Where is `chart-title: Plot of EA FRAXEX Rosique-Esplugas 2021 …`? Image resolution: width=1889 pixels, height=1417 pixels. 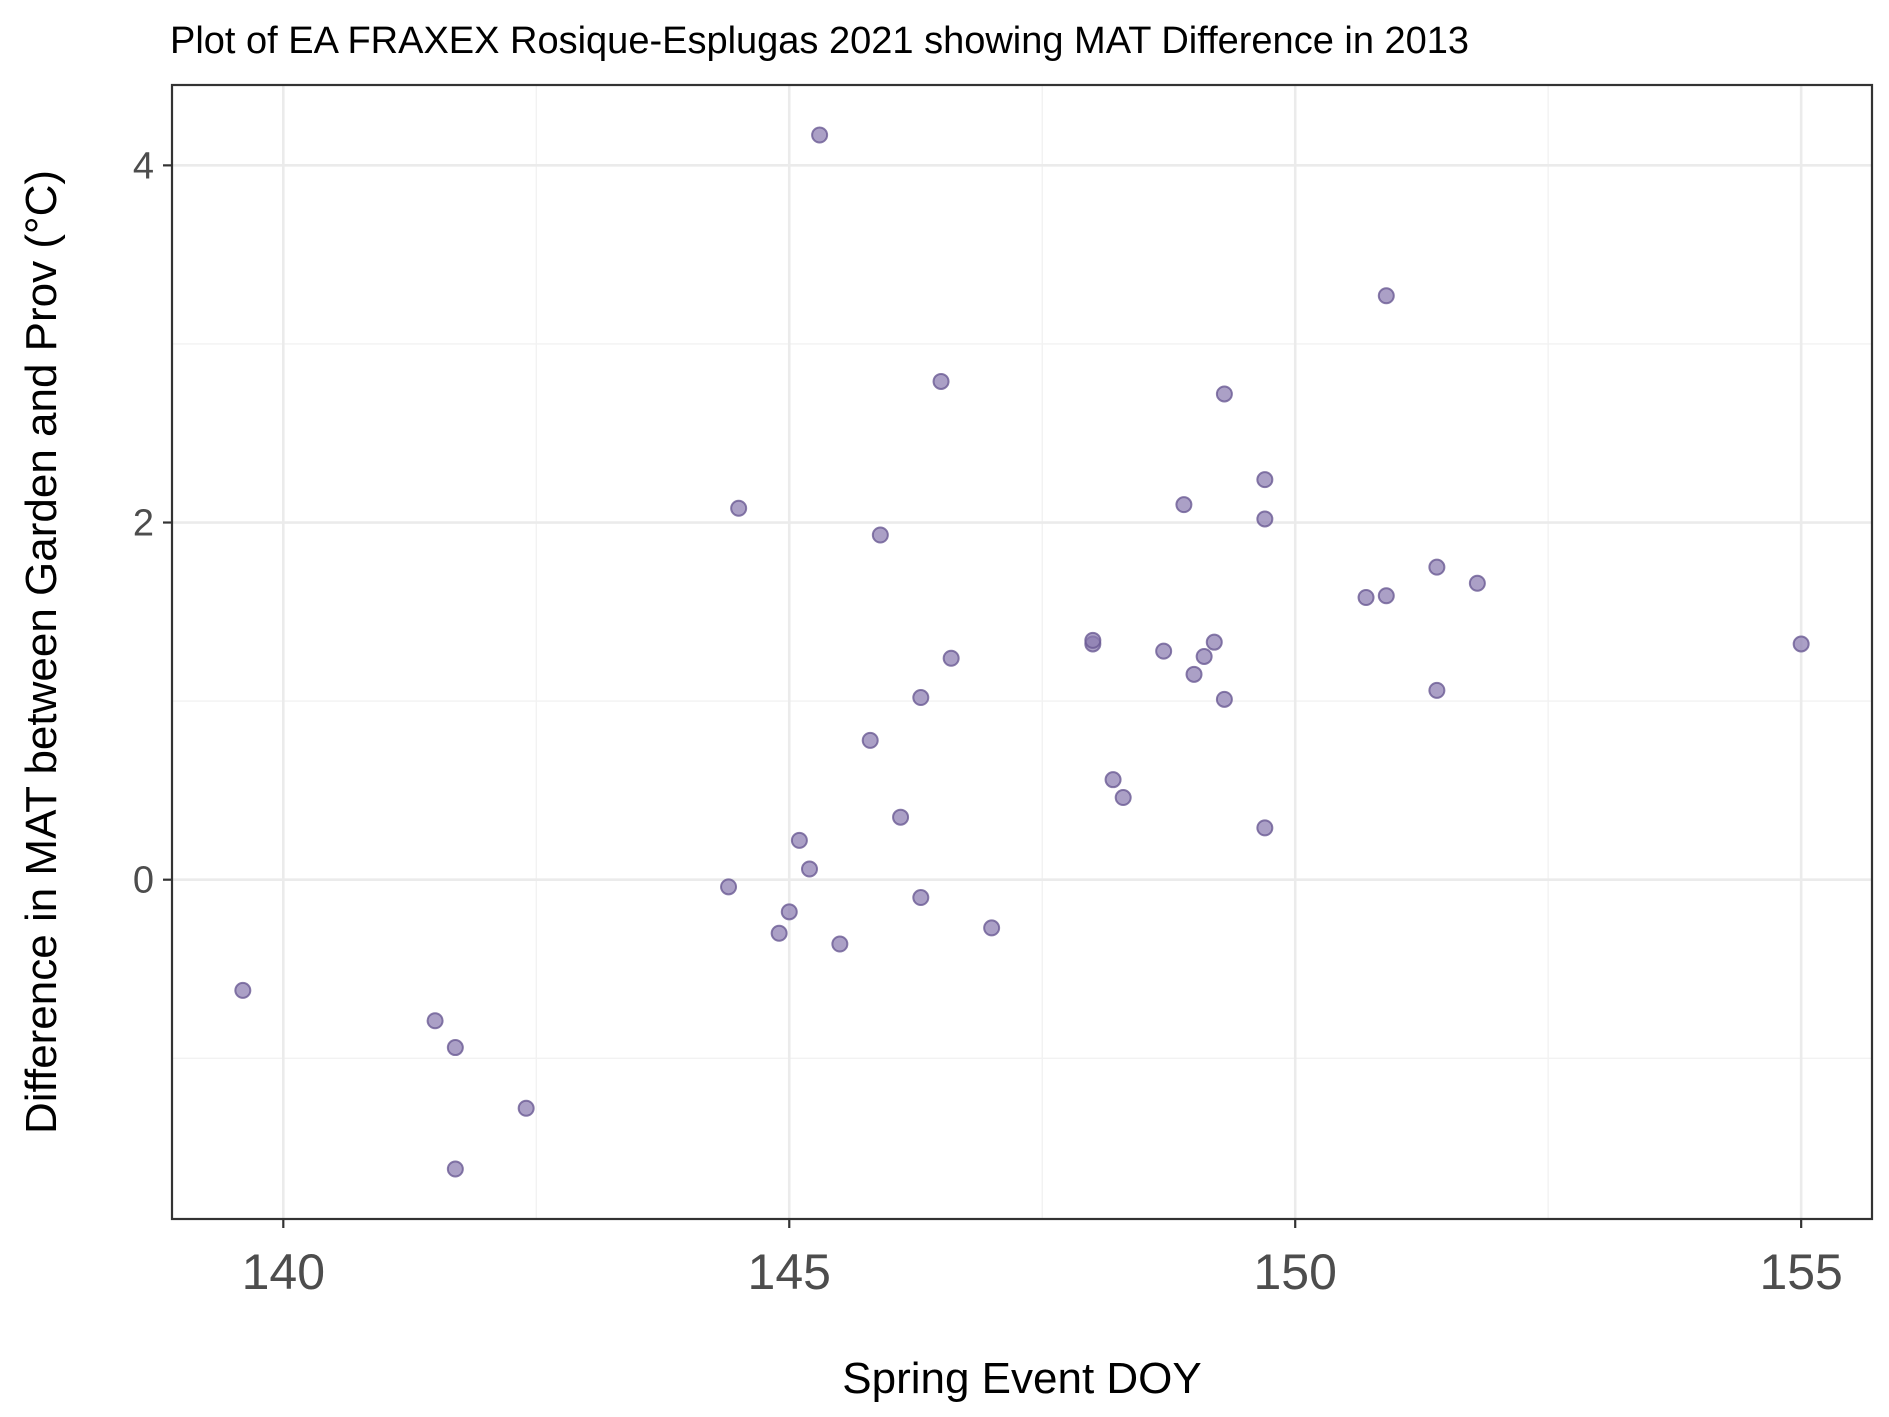 chart-title: Plot of EA FRAXEX Rosique-Esplugas 2021 … is located at coordinates (819, 41).